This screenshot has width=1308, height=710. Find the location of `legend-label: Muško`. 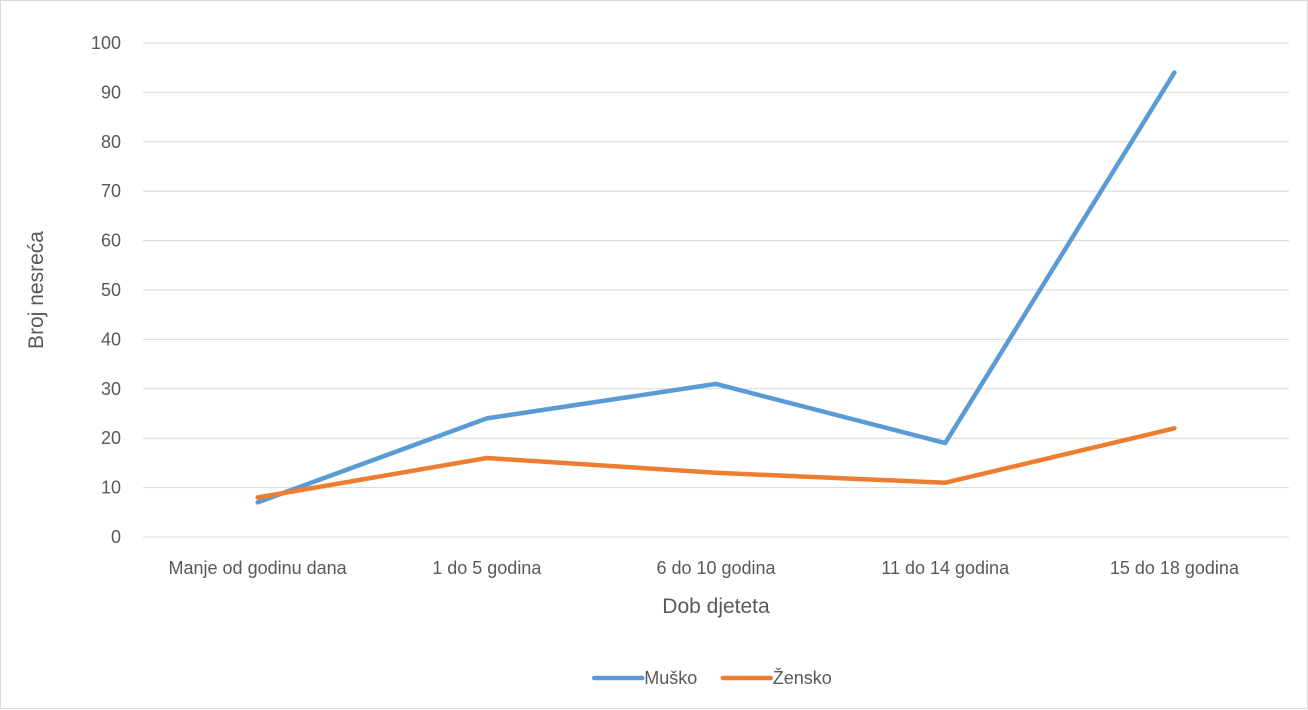

legend-label: Muško is located at coordinates (670, 678).